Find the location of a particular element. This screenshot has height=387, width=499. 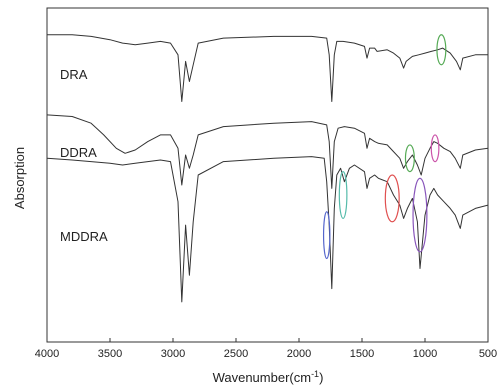

x-tick-label-500: 500 is located at coordinates (488, 354).